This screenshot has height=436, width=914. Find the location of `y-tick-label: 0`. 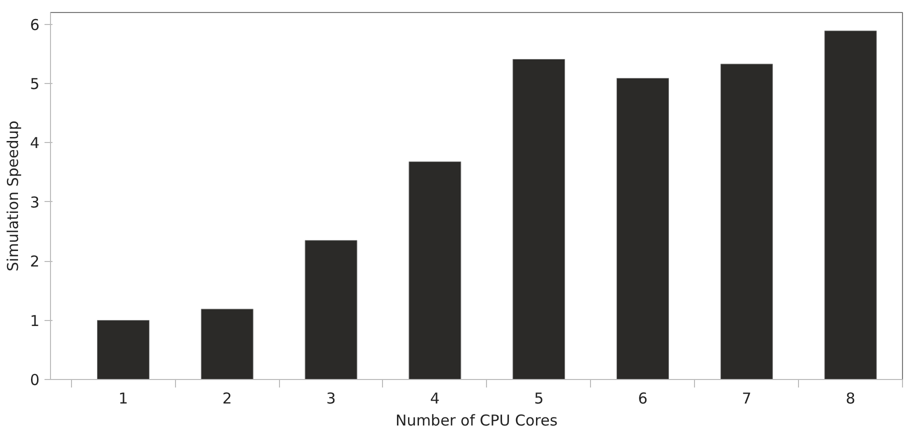

y-tick-label: 0 is located at coordinates (35, 380).